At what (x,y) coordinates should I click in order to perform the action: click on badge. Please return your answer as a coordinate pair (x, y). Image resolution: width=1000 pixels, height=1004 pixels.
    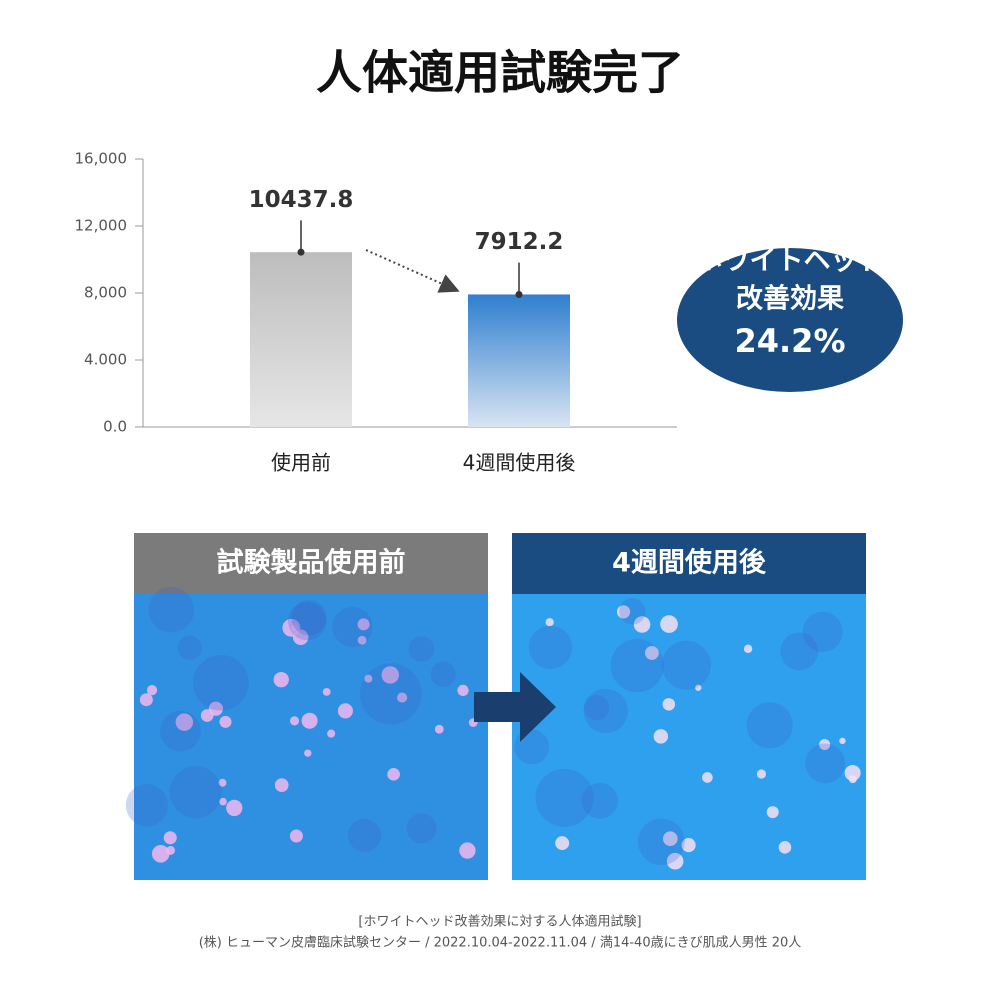
    Looking at the image, I should click on (790, 320).